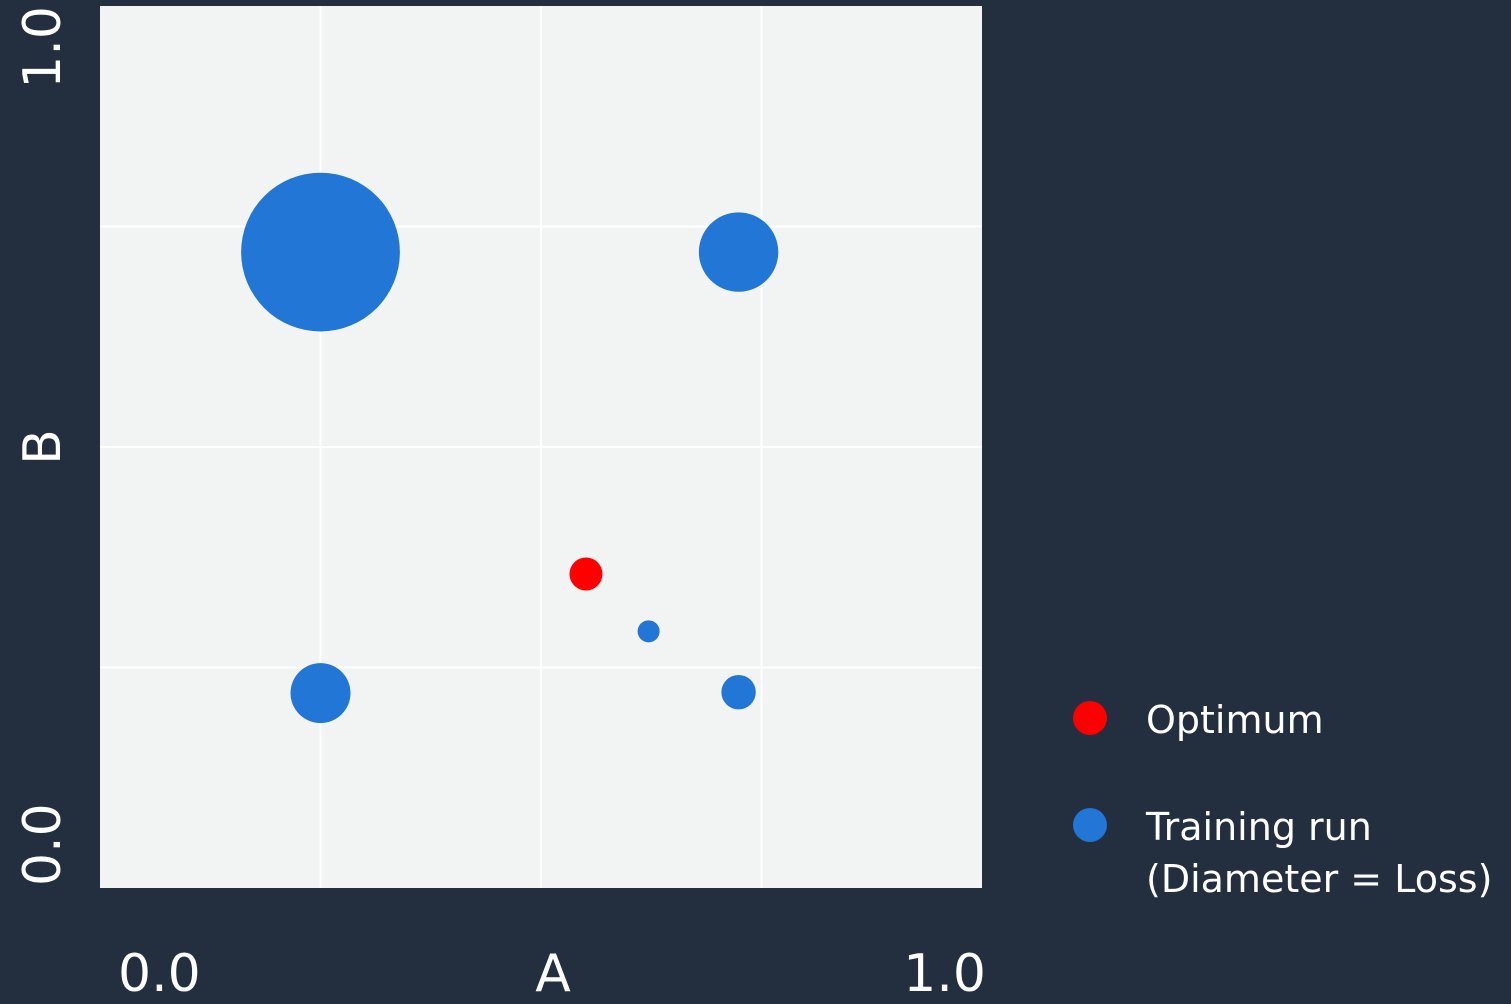  I want to click on x-tick-label: 1.0, so click(944, 974).